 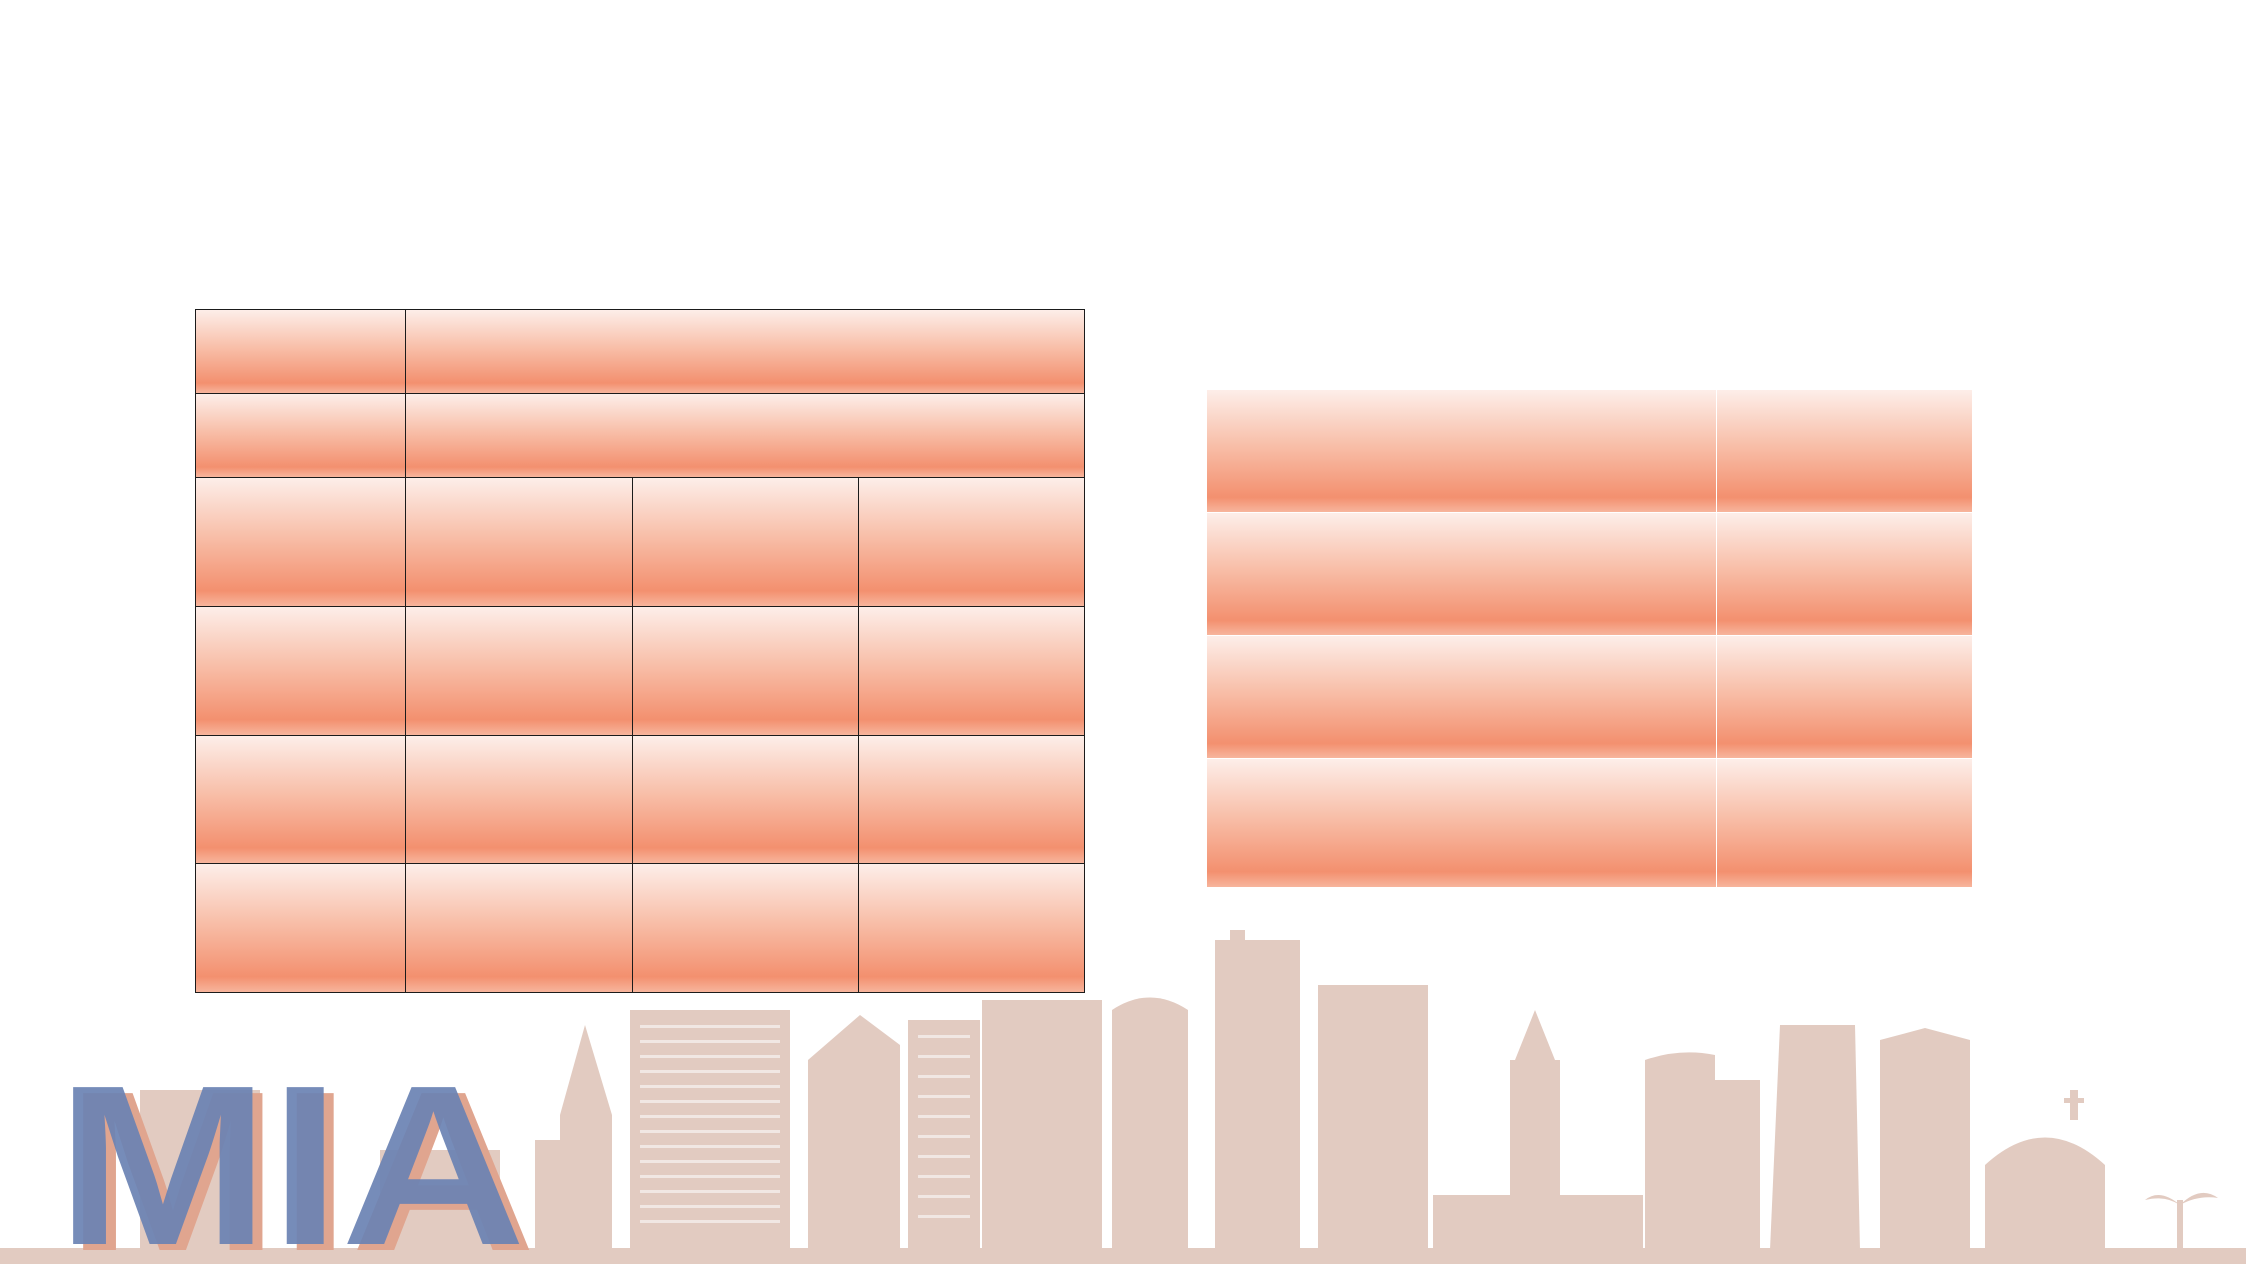 I want to click on mia-logo: MIA MIA, so click(x=296, y=1151).